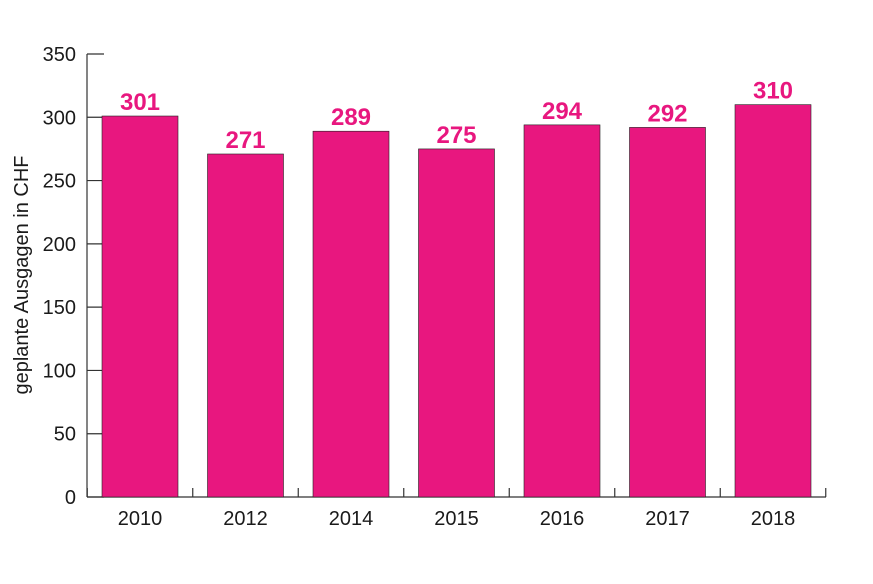 The height and width of the screenshot is (584, 873). What do you see at coordinates (351, 519) in the screenshot?
I see `x-tick-label: 2014` at bounding box center [351, 519].